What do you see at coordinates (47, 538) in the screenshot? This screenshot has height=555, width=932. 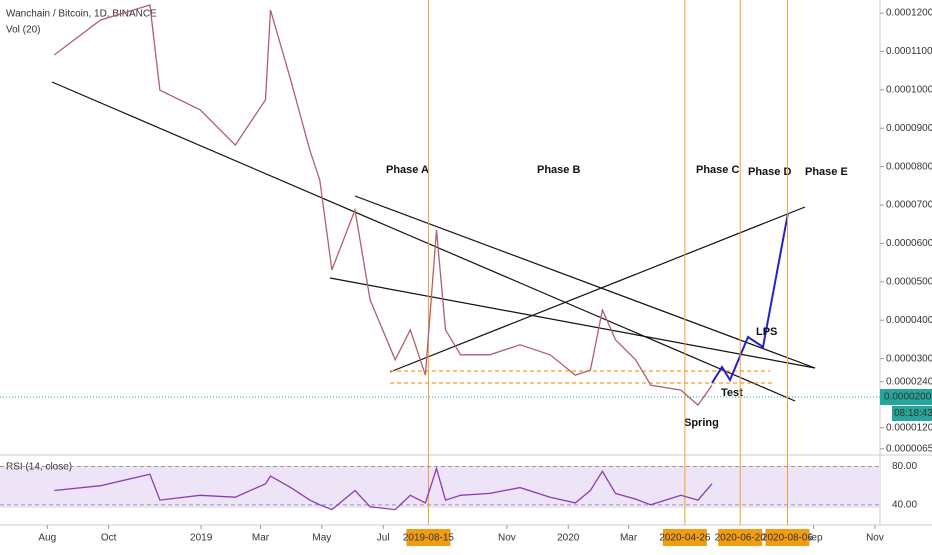 I see `x-tick-label: Aug` at bounding box center [47, 538].